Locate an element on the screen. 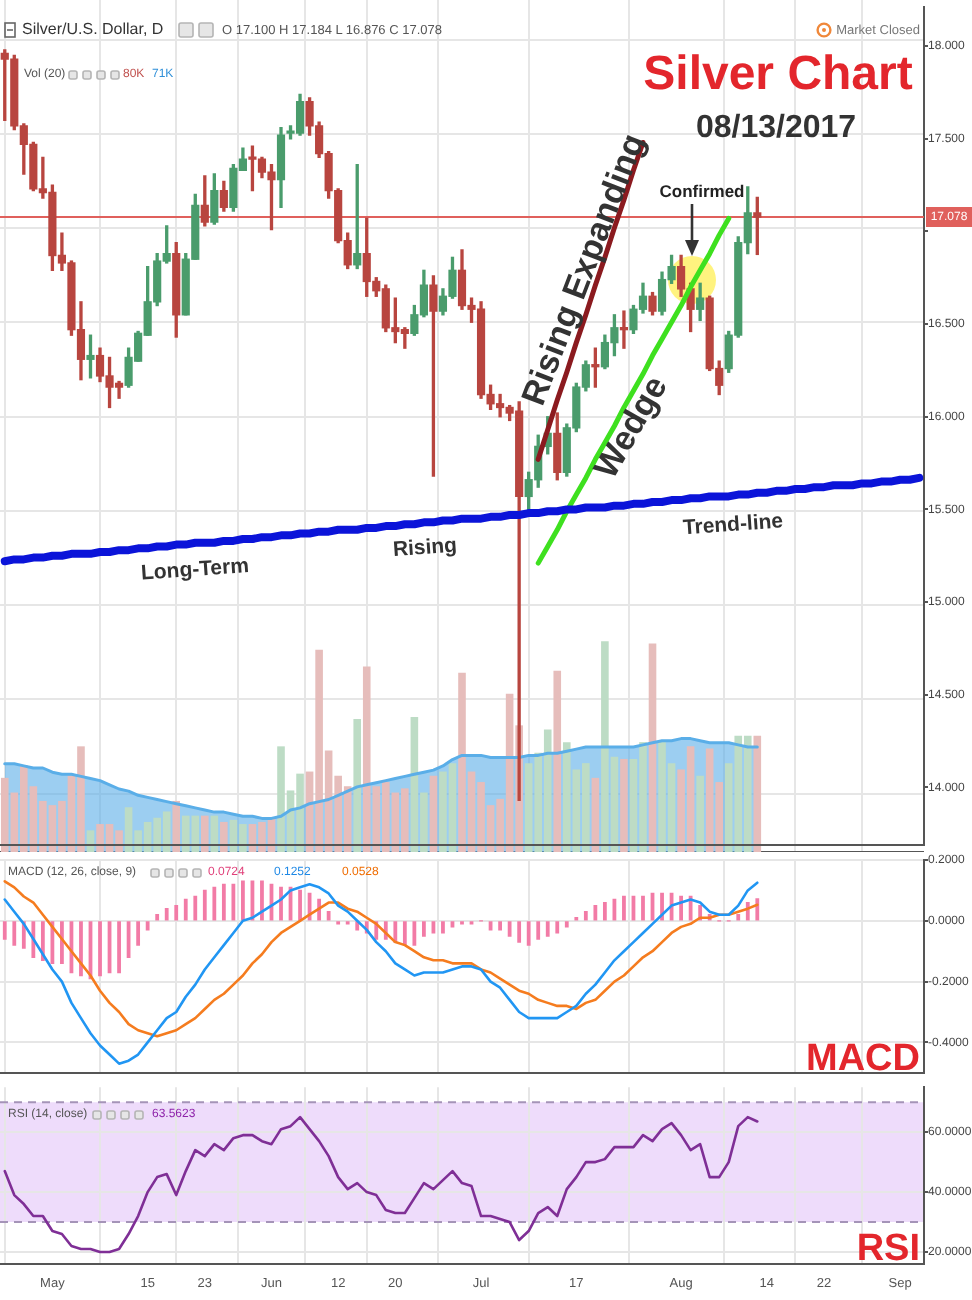 The width and height of the screenshot is (972, 1300). annotation: Rising is located at coordinates (425, 548).